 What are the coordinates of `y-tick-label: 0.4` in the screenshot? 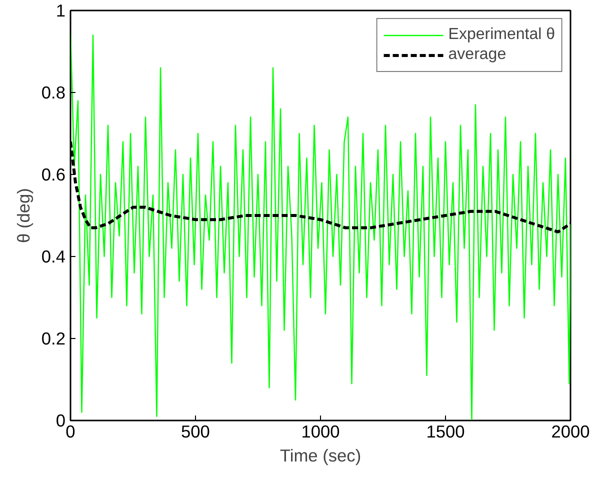 It's located at (53, 256).